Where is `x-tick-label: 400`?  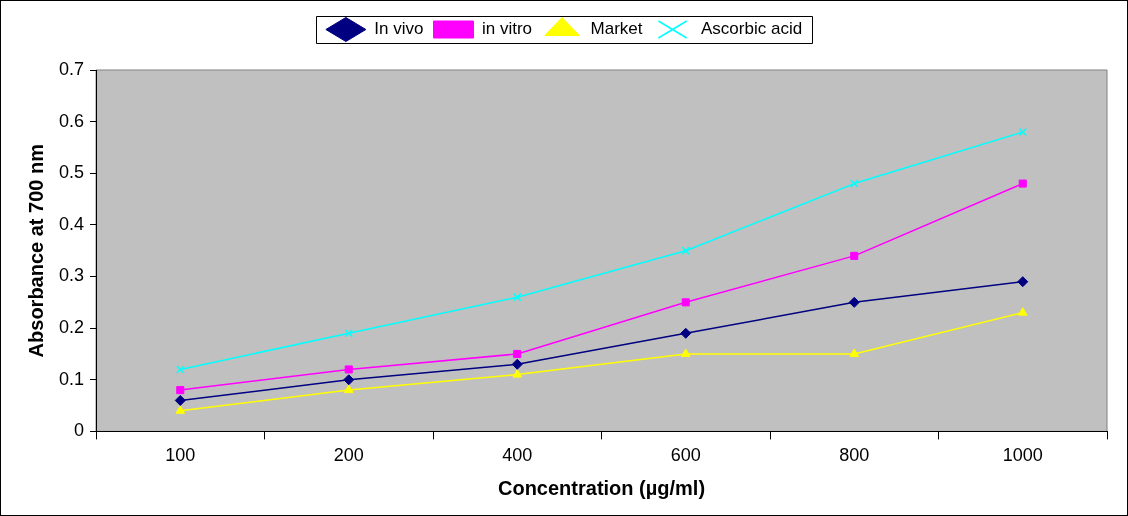 x-tick-label: 400 is located at coordinates (517, 455).